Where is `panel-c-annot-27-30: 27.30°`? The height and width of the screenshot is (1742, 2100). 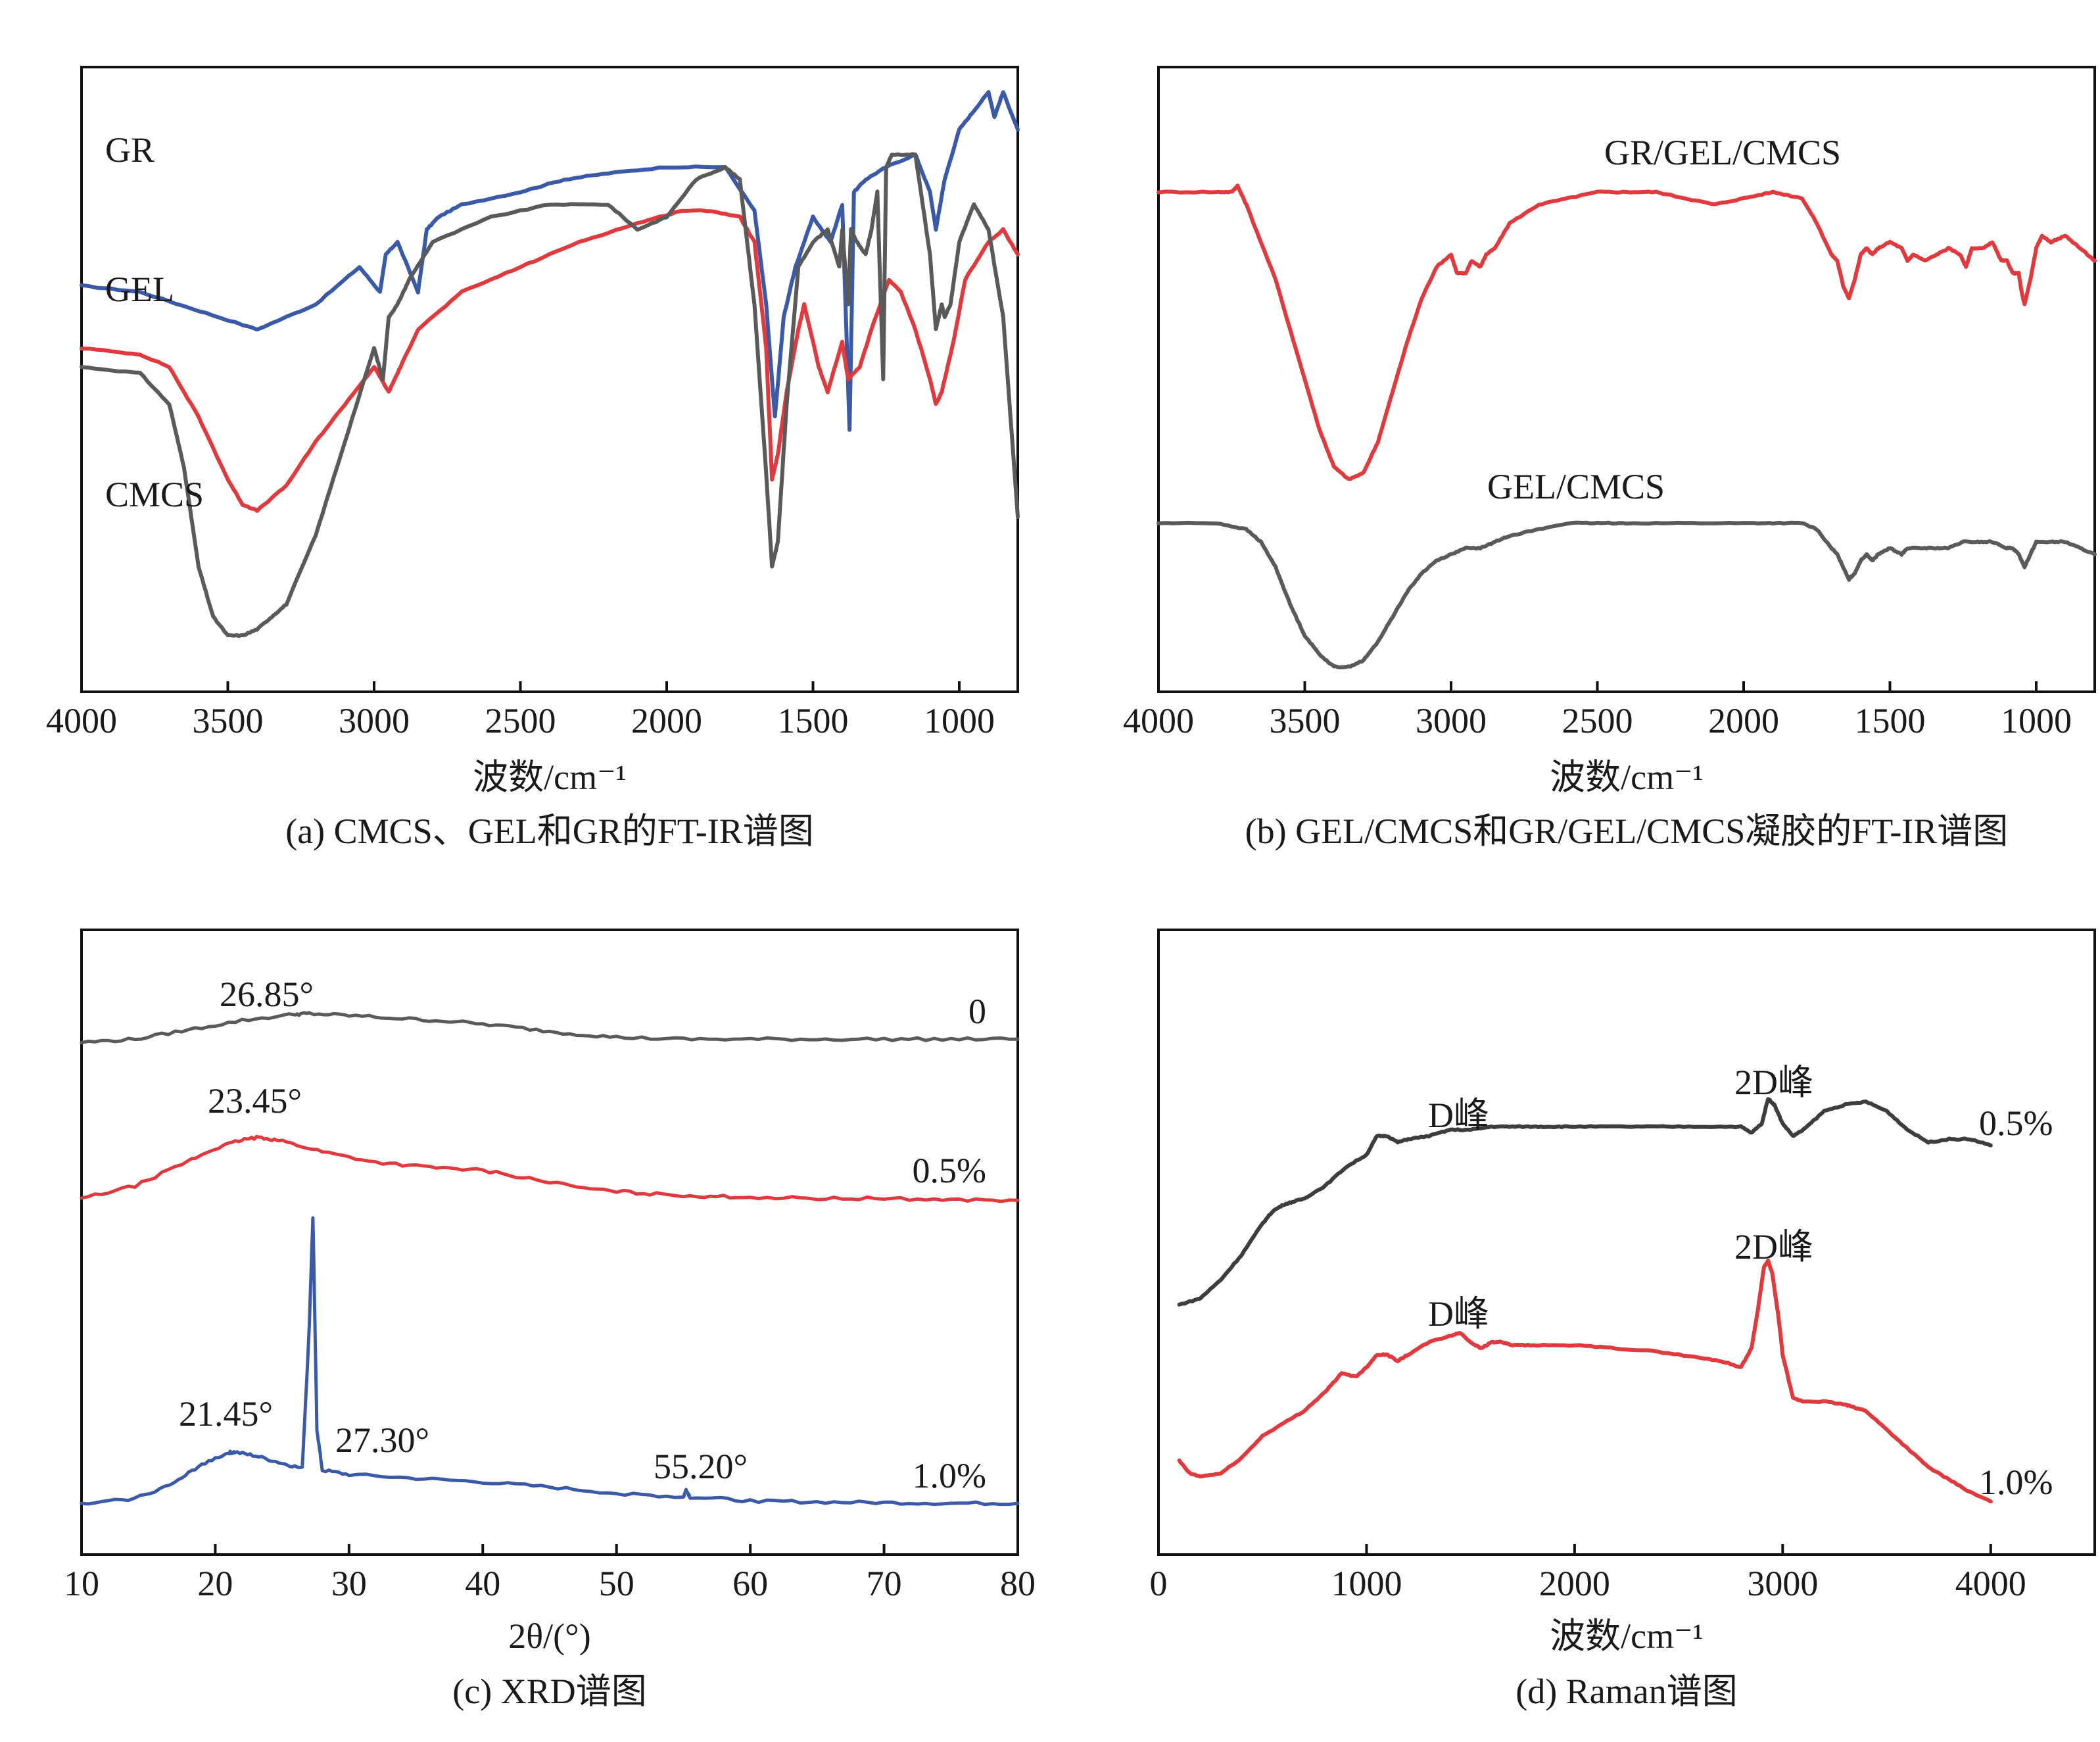
panel-c-annot-27-30: 27.30° is located at coordinates (382, 1440).